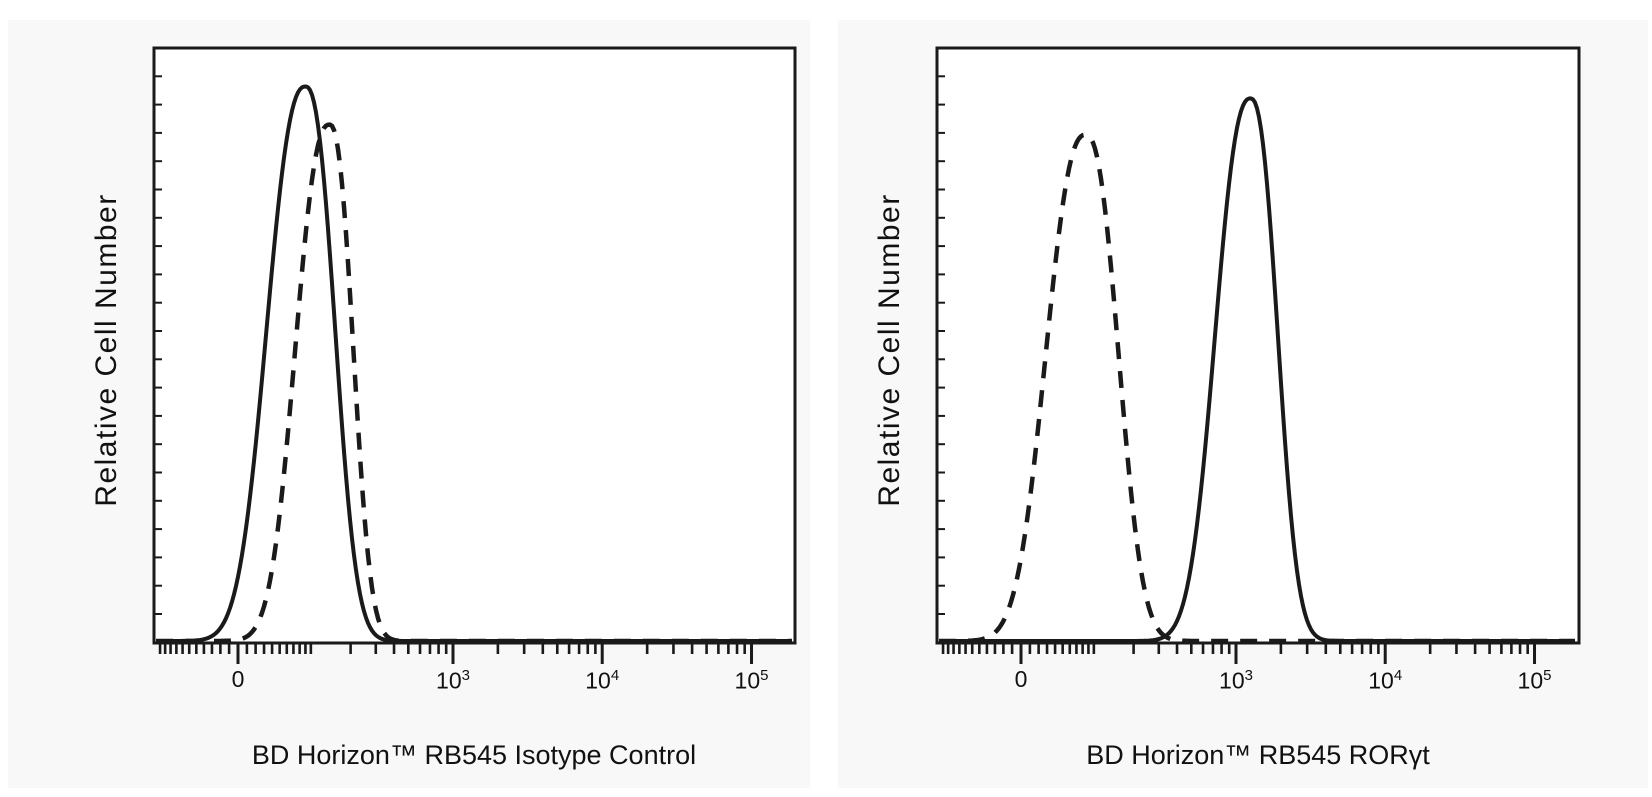 The width and height of the screenshot is (1652, 797). Describe the element at coordinates (1258, 755) in the screenshot. I see `x-axis-label-roryt: BD Horizon™ RB545 RORγt` at that location.